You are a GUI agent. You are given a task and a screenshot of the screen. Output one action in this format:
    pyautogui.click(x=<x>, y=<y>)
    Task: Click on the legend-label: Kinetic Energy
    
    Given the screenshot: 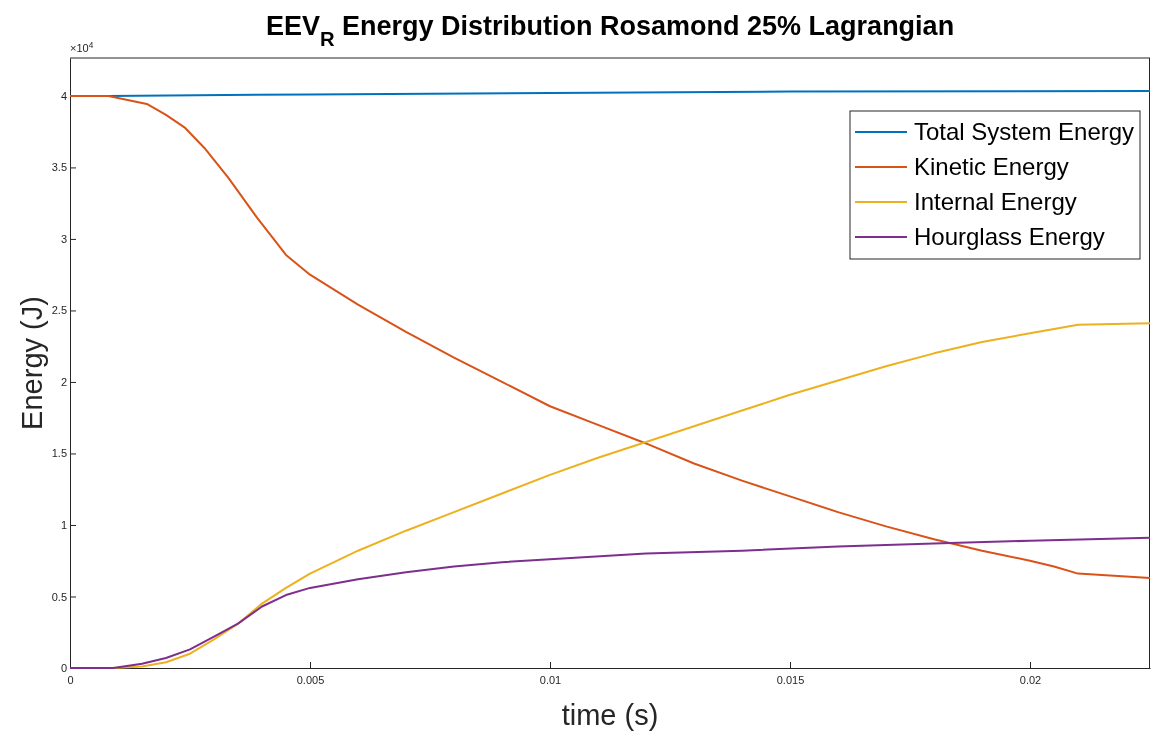 What is the action you would take?
    pyautogui.click(x=991, y=166)
    